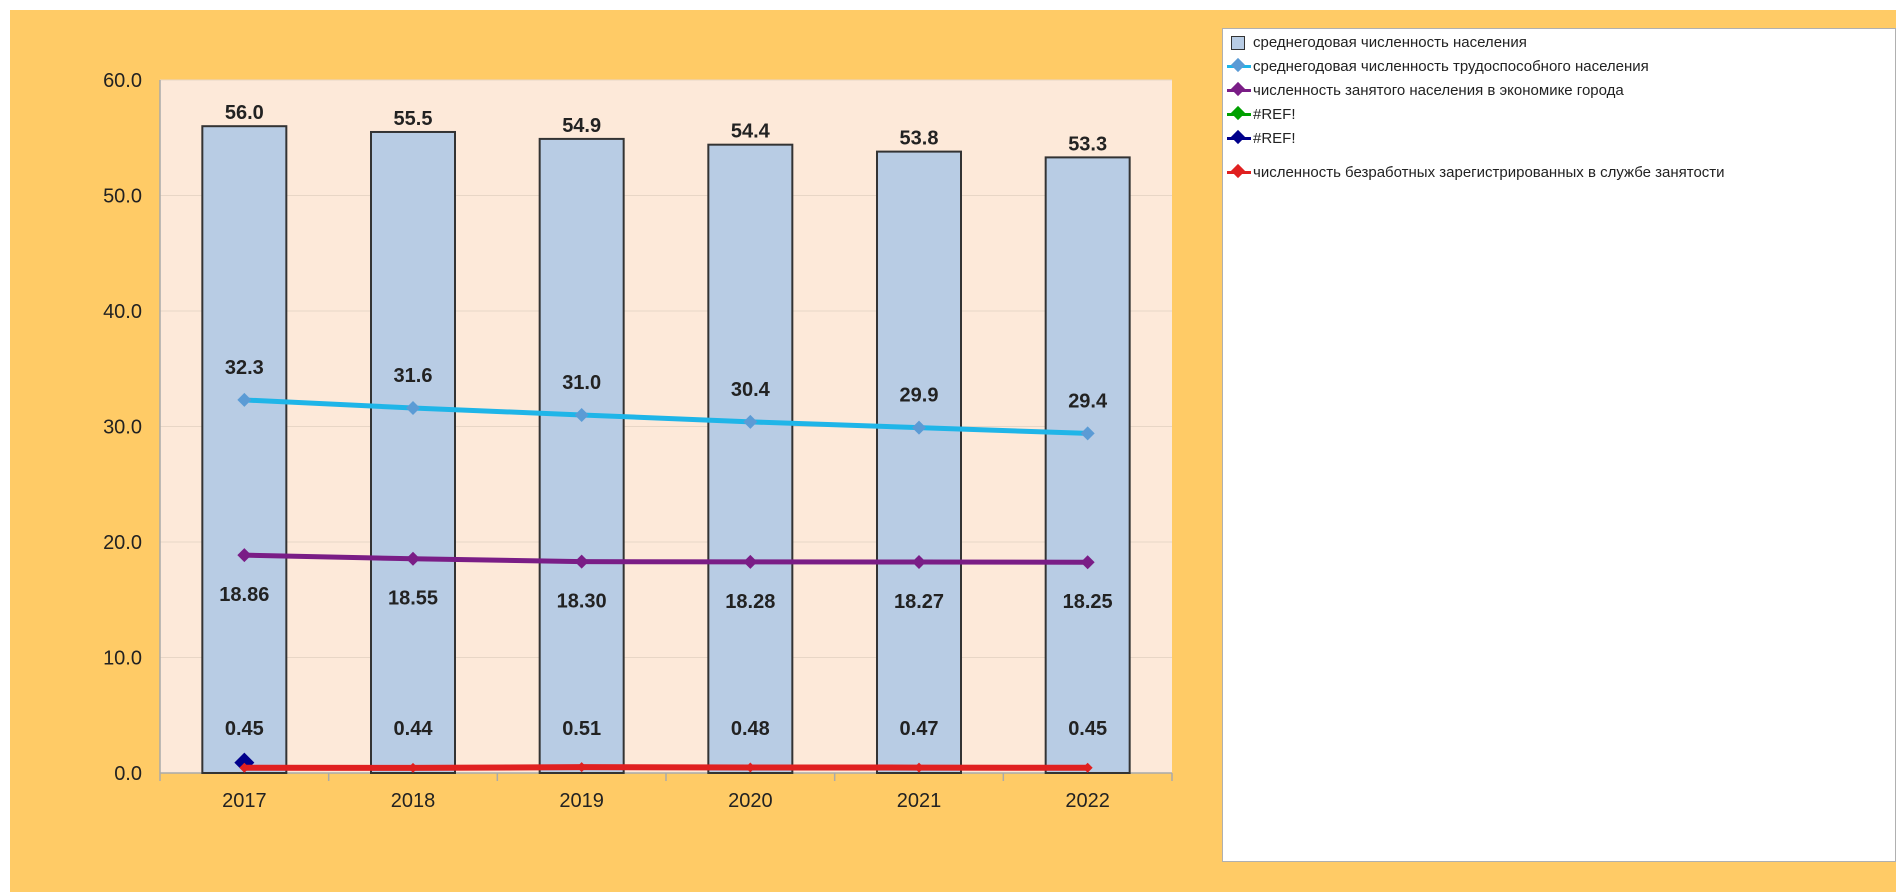 The image size is (1896, 892). I want to click on working-age-population-data-label: 32.3, so click(244, 368).